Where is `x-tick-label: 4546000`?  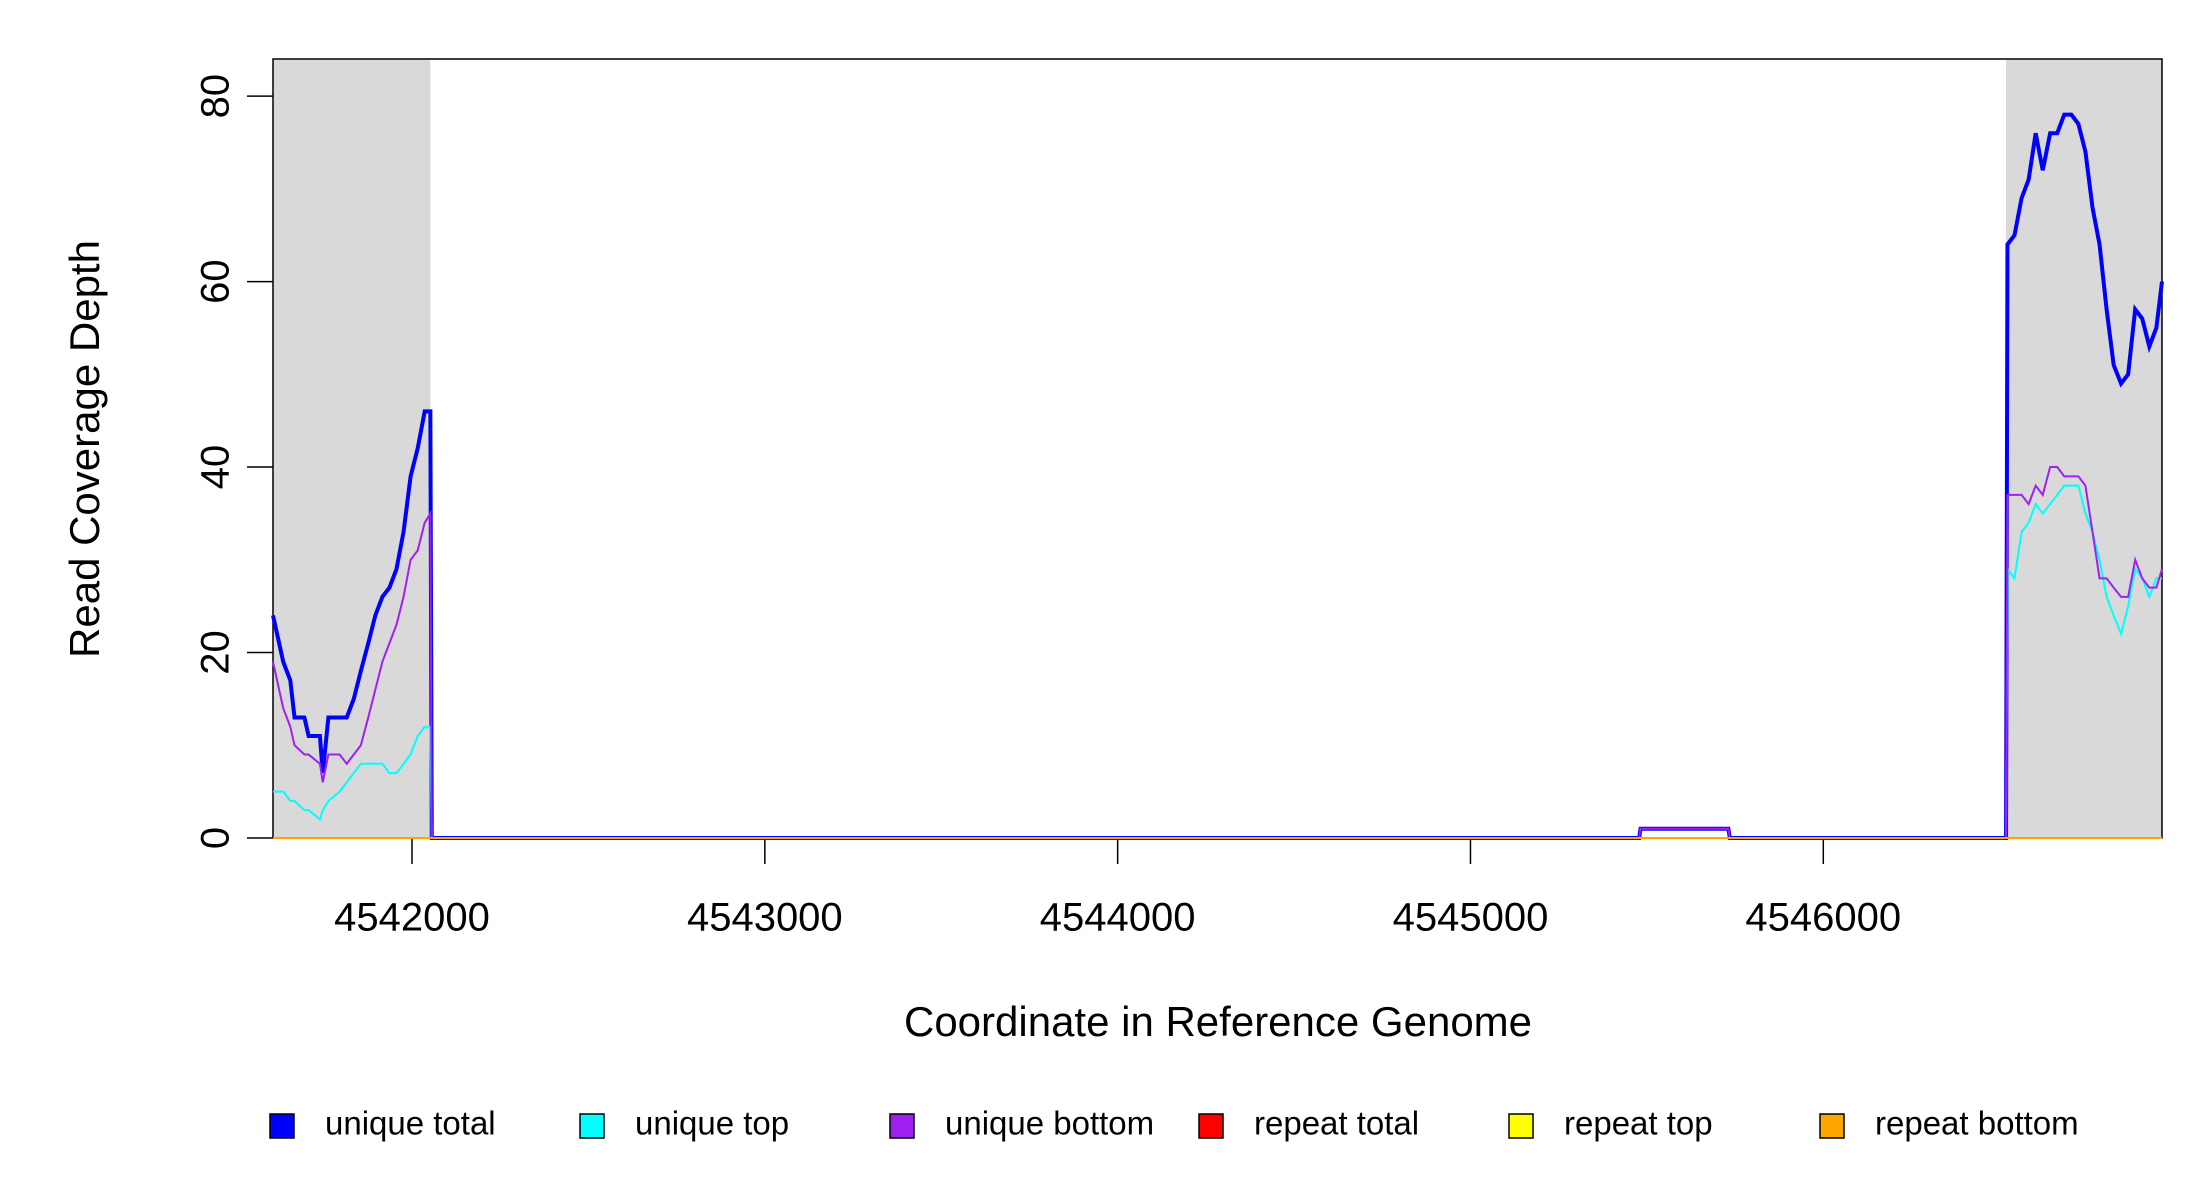
x-tick-label: 4546000 is located at coordinates (1823, 918).